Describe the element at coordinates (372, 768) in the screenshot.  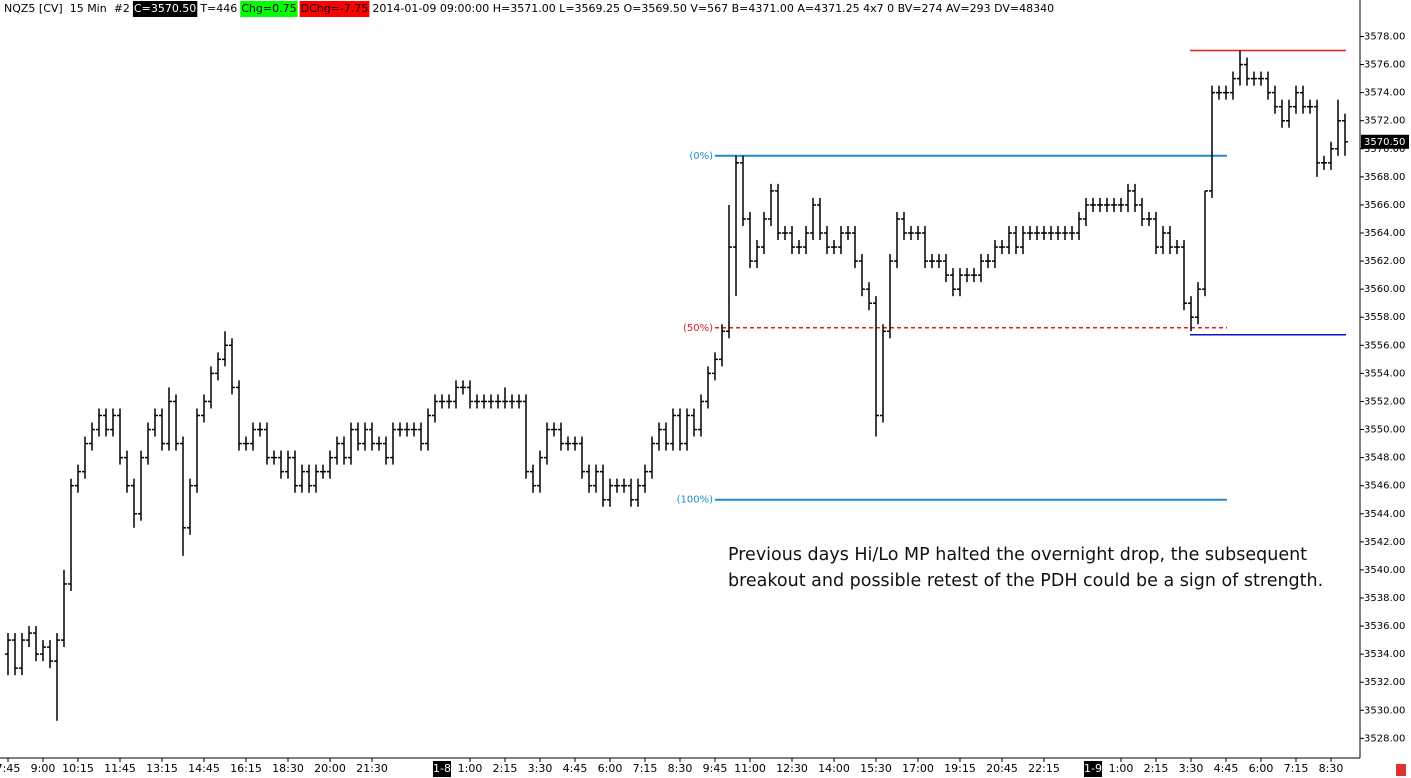
I see `x-tick-label: 21:30` at that location.